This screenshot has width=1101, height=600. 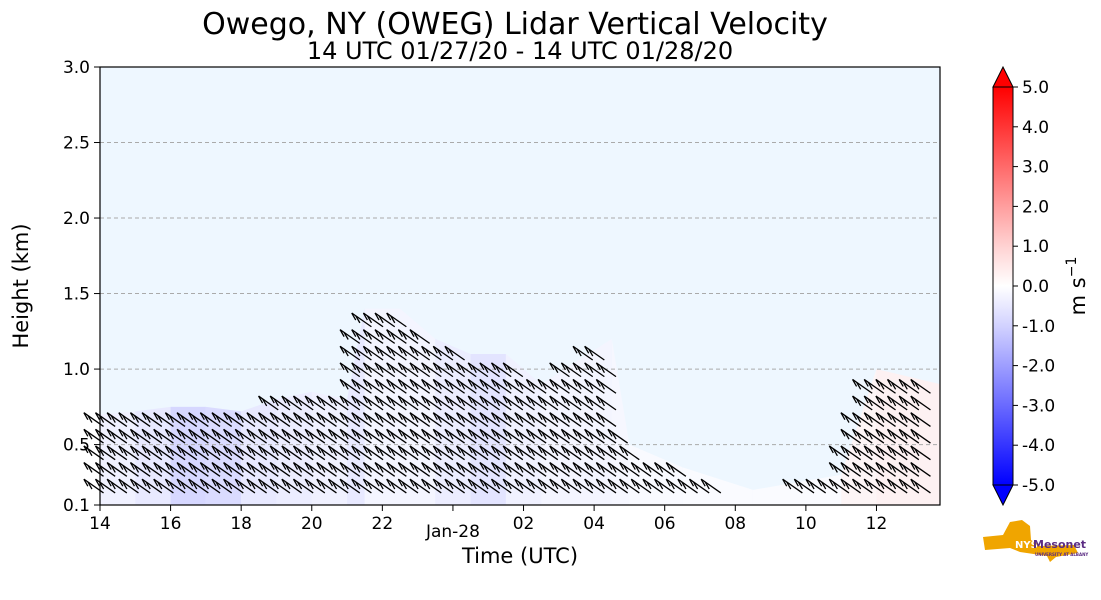 What do you see at coordinates (21, 285) in the screenshot?
I see `y-axis-label: Height (km)` at bounding box center [21, 285].